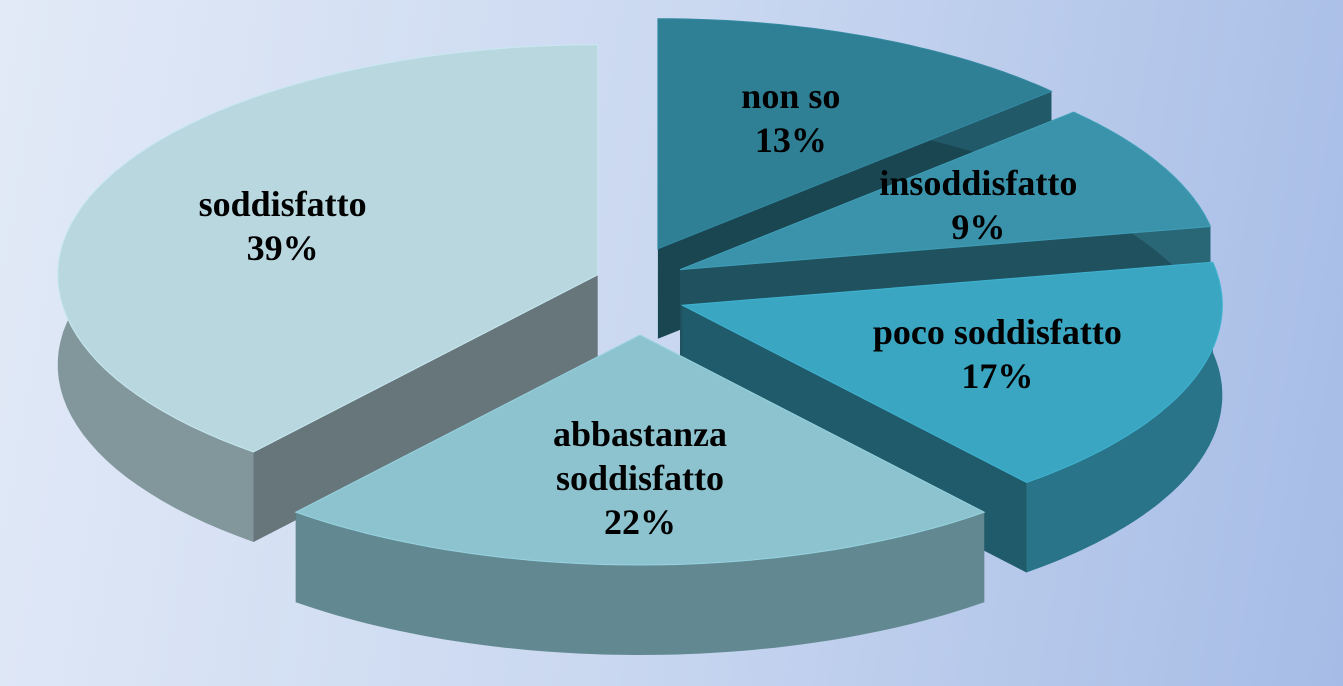  I want to click on slice-value: 9%, so click(978, 226).